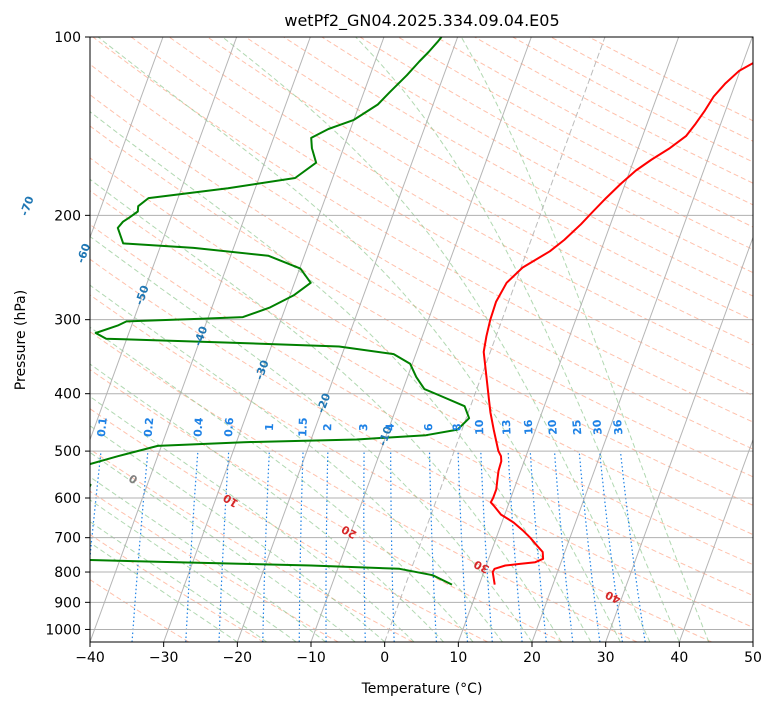 This screenshot has width=775, height=708. I want to click on y-tick-label: 1000, so click(63, 630).